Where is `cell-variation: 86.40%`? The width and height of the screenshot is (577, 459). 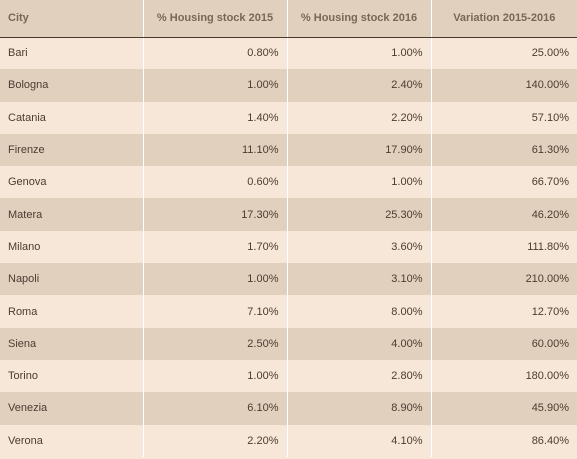
cell-variation: 86.40% is located at coordinates (550, 440).